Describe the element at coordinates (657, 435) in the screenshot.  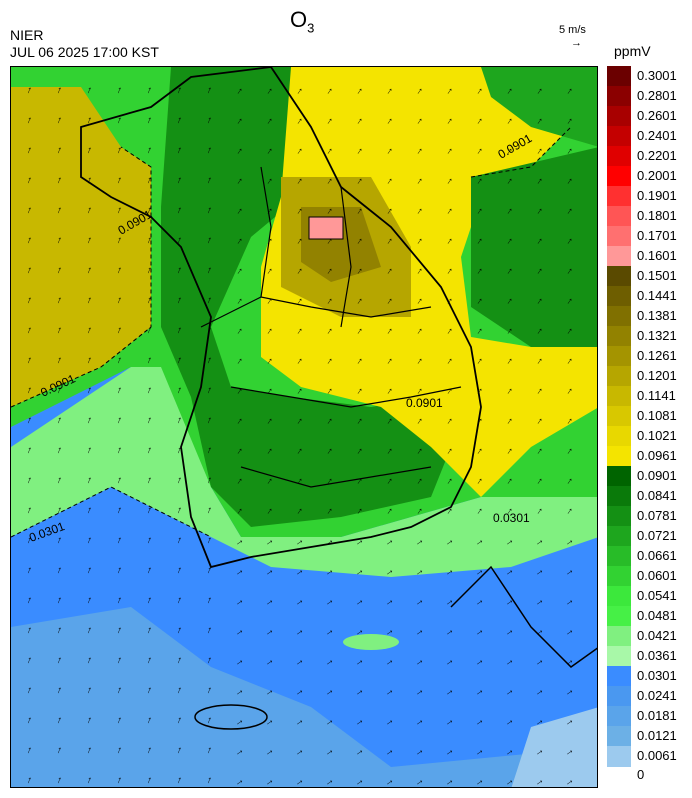
I see `colorbar-label: 0.1021` at that location.